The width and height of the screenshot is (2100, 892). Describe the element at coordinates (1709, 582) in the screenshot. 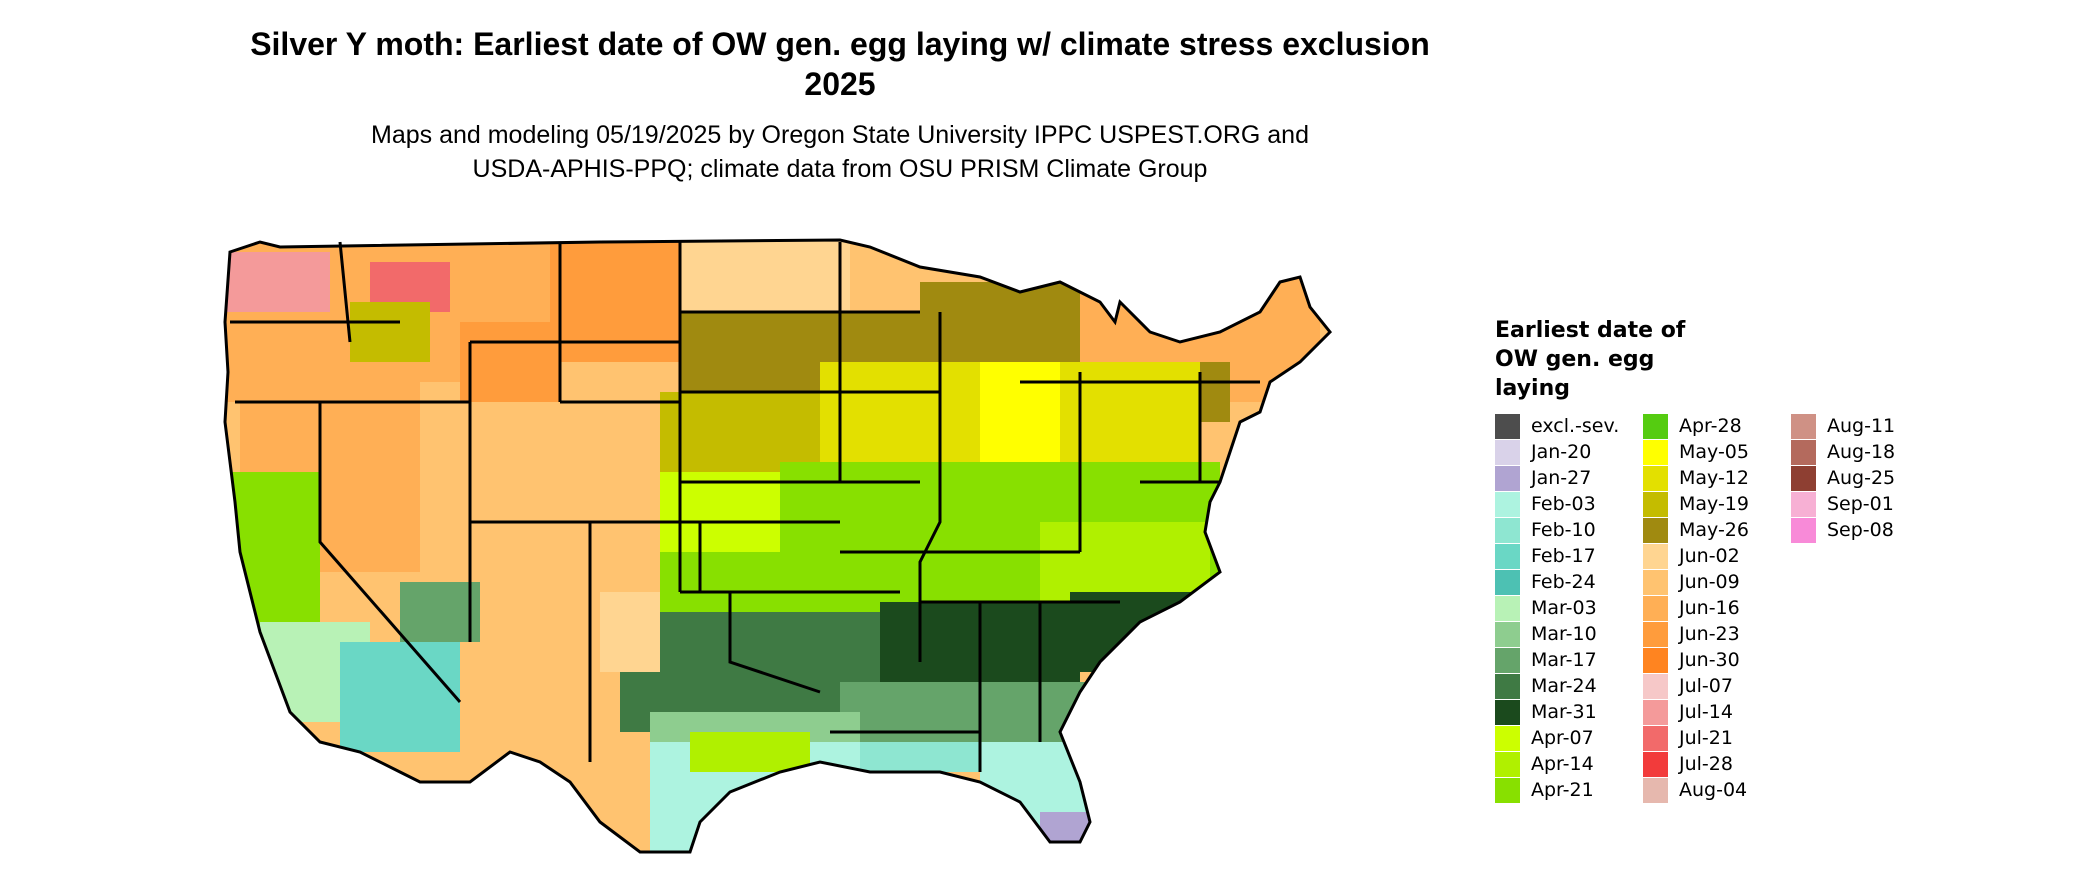

I see `legend-label: Jun-09` at that location.